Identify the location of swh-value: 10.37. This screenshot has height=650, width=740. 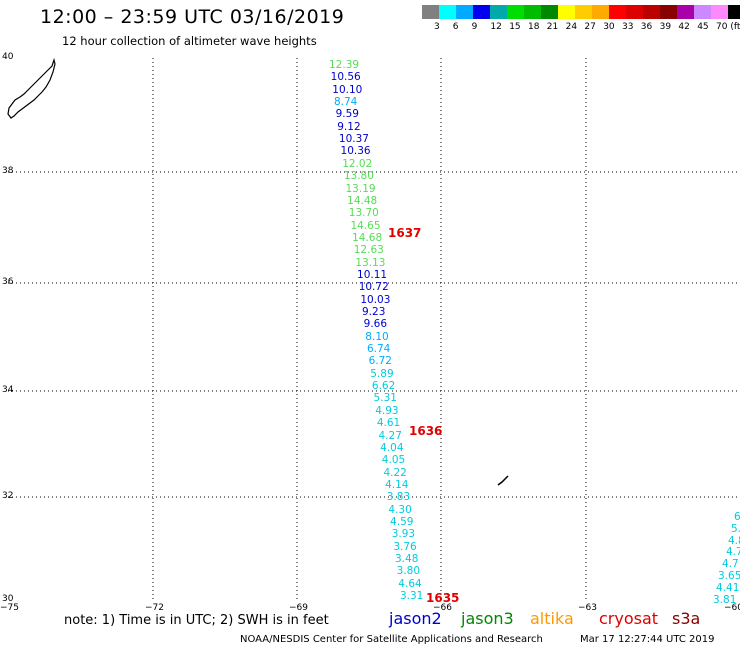
(353, 139).